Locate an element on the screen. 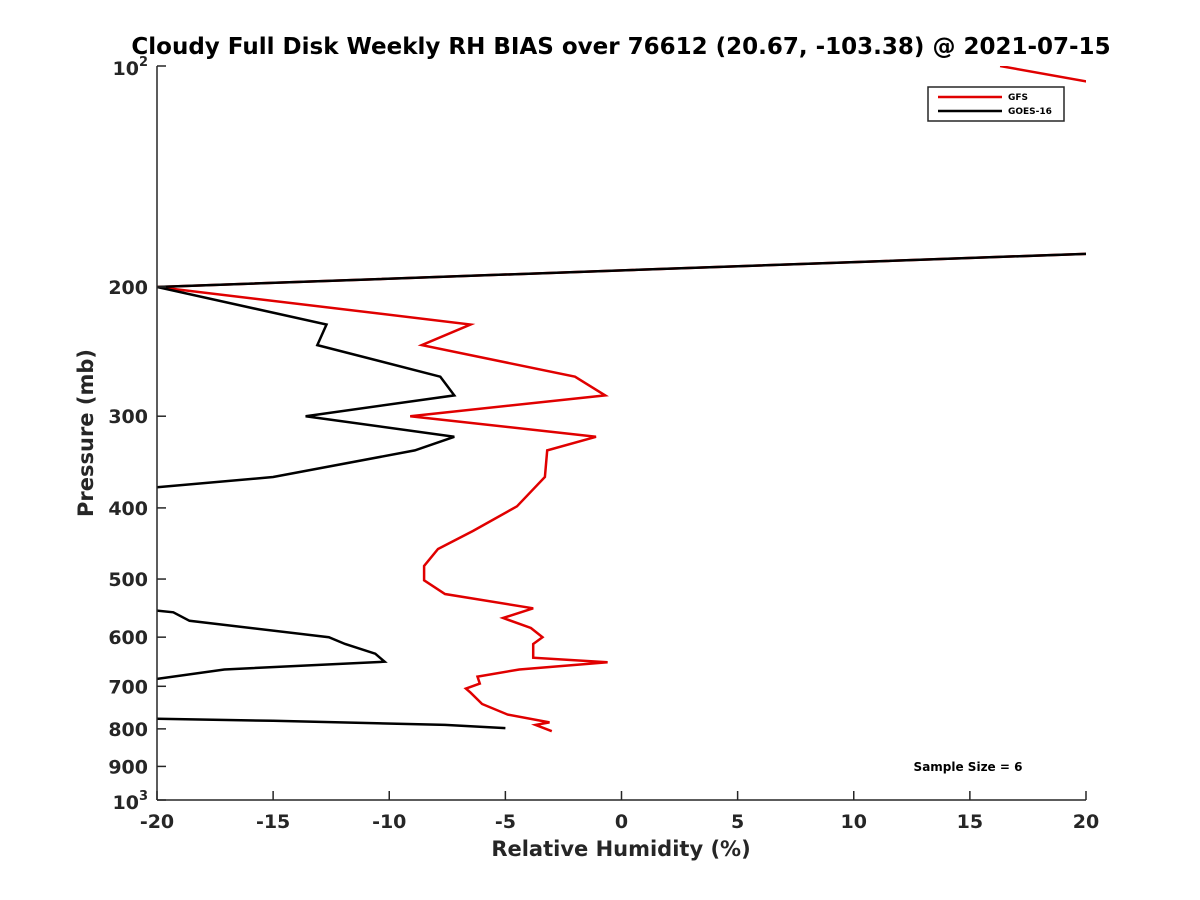  x-tick-label: 10 is located at coordinates (854, 822).